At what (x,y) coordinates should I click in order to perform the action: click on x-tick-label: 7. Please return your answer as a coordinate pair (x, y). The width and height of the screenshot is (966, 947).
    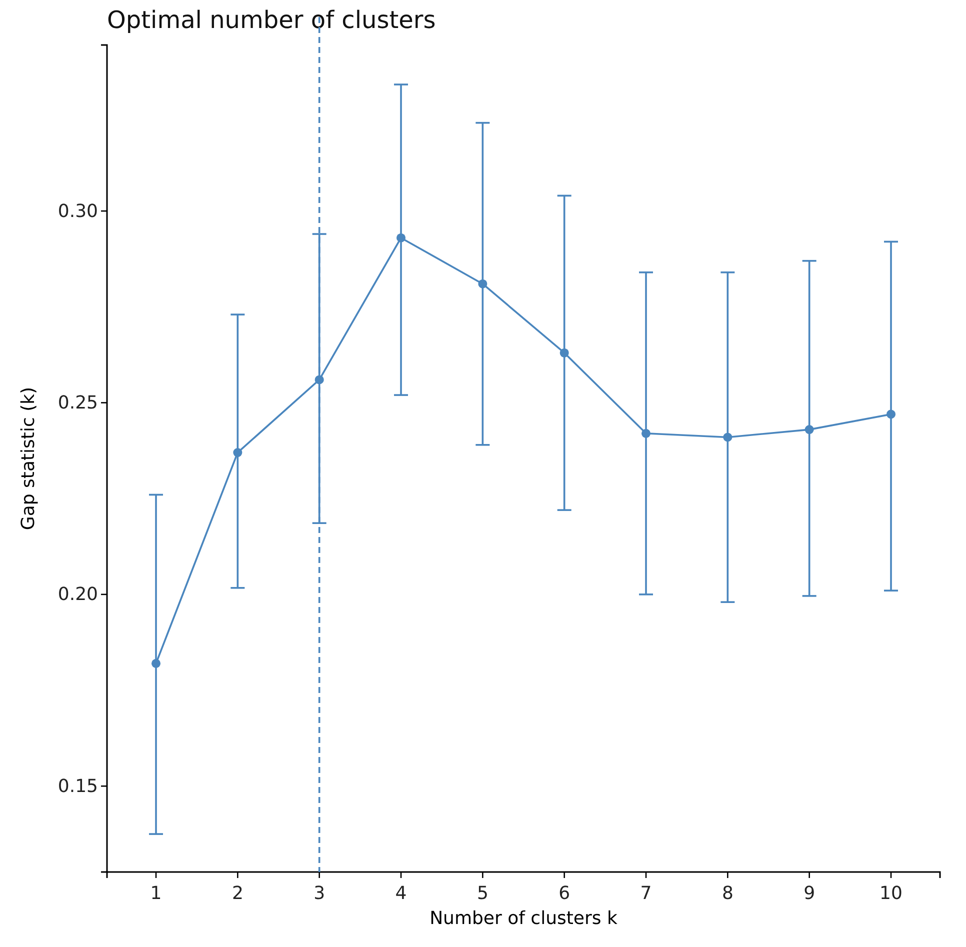
    Looking at the image, I should click on (646, 893).